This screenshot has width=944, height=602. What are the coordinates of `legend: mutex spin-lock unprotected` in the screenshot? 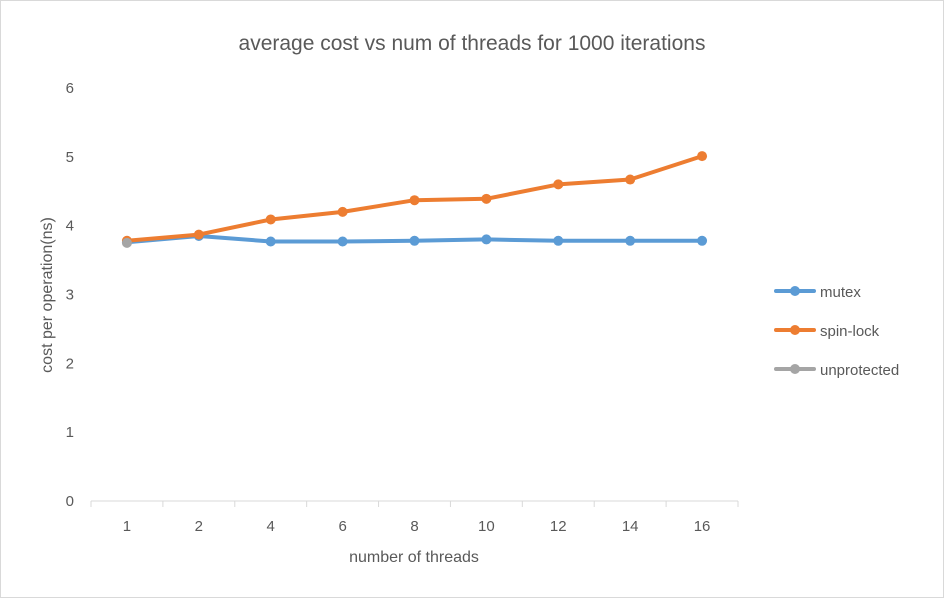 It's located at (836, 331).